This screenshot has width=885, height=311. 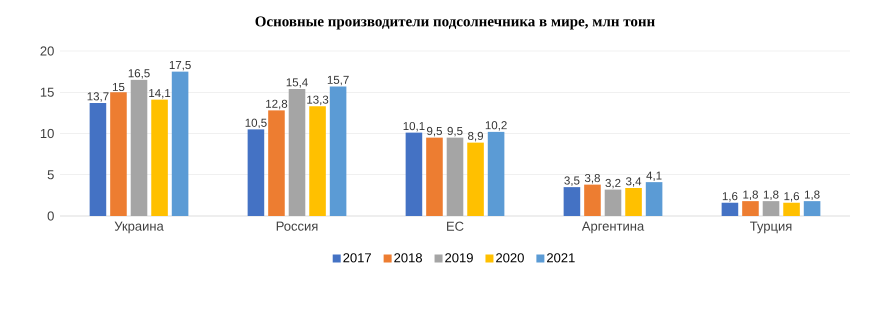 What do you see at coordinates (159, 93) in the screenshot?
I see `data-label: 14,1` at bounding box center [159, 93].